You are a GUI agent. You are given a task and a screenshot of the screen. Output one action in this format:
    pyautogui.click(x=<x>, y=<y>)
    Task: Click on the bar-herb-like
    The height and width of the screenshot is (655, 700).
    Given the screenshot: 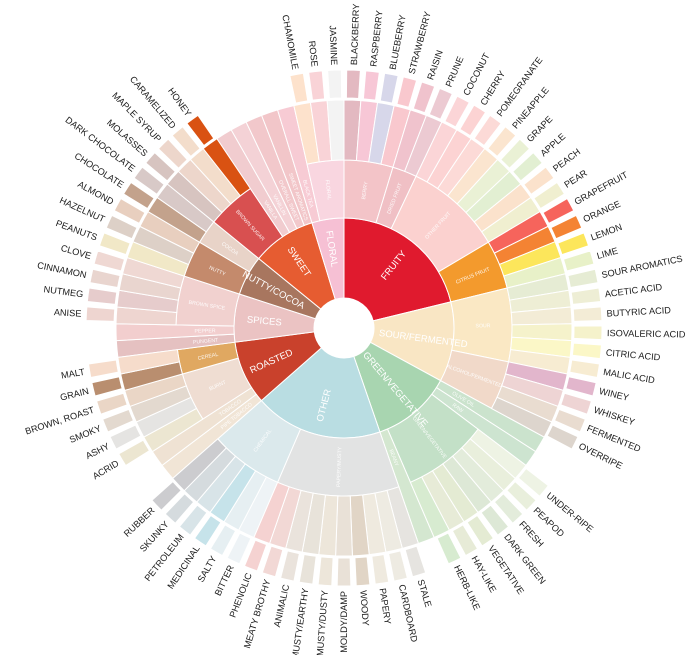 What is the action you would take?
    pyautogui.click(x=449, y=548)
    